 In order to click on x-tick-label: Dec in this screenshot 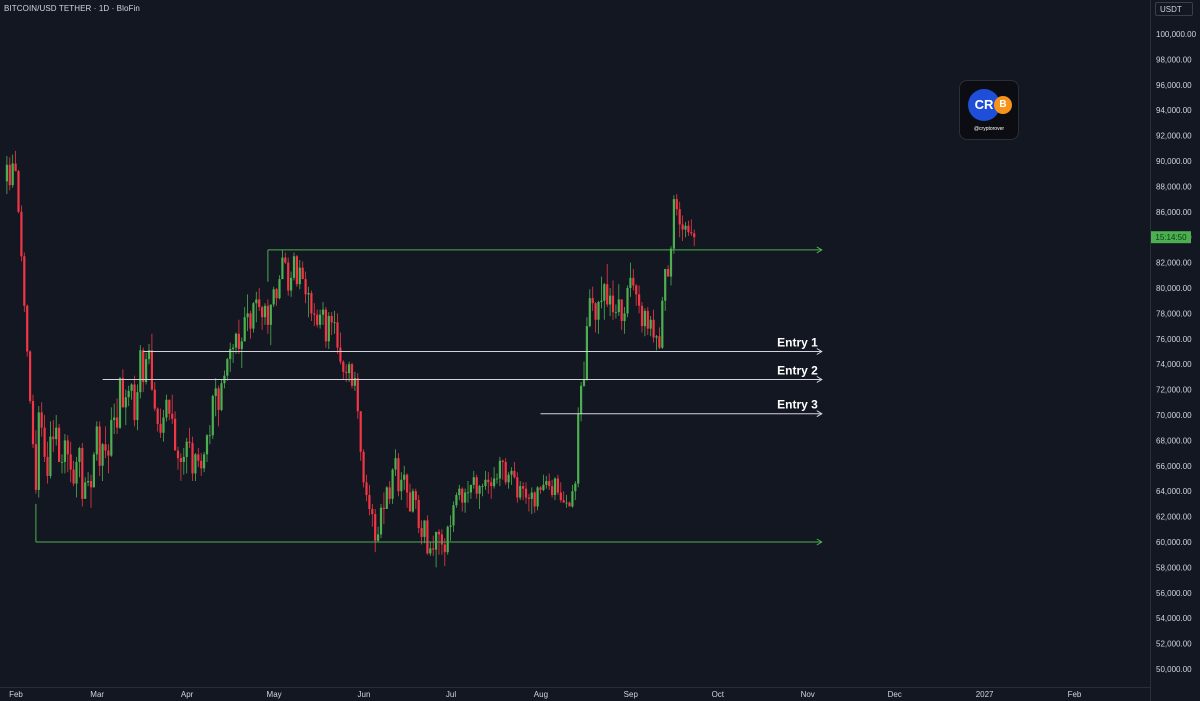, I will do `click(895, 694)`.